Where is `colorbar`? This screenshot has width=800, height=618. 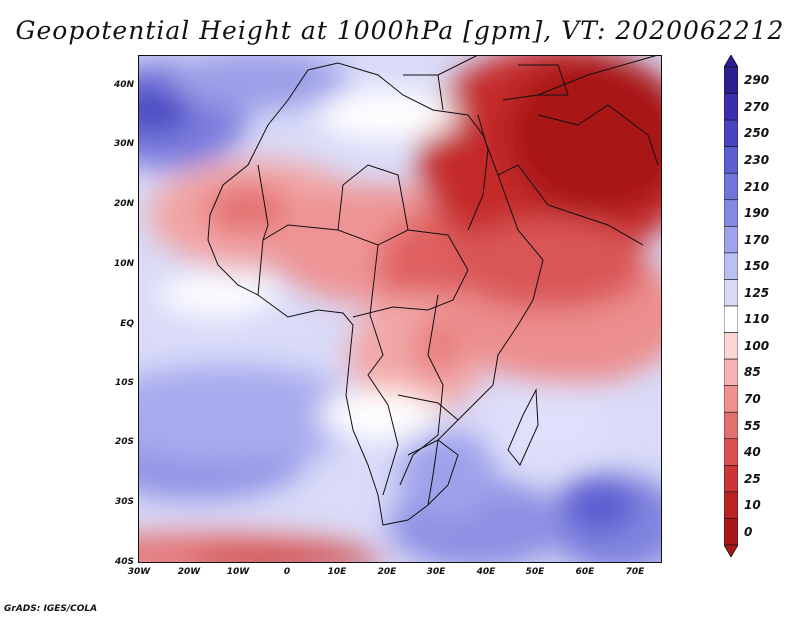
colorbar is located at coordinates (731, 306).